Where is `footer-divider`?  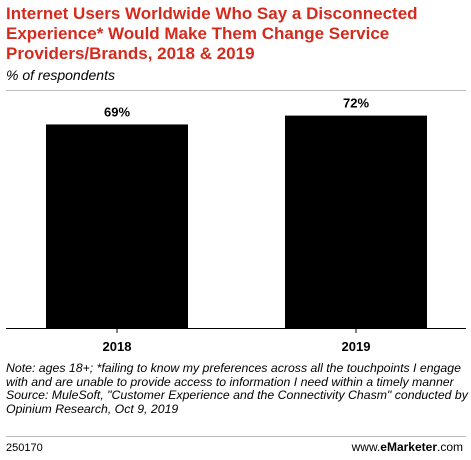 footer-divider is located at coordinates (236, 436).